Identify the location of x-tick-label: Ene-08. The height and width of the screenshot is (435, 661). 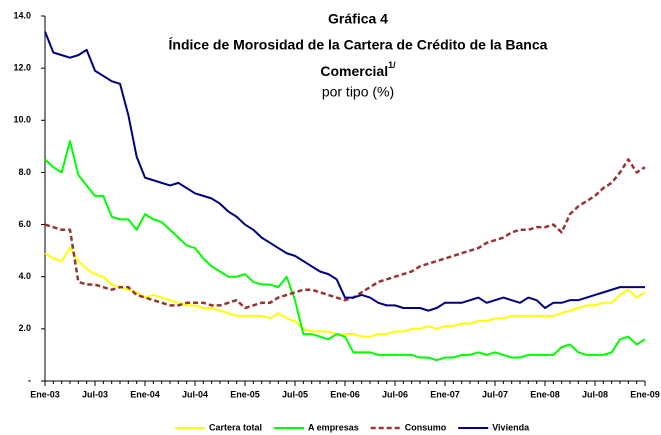
(545, 394).